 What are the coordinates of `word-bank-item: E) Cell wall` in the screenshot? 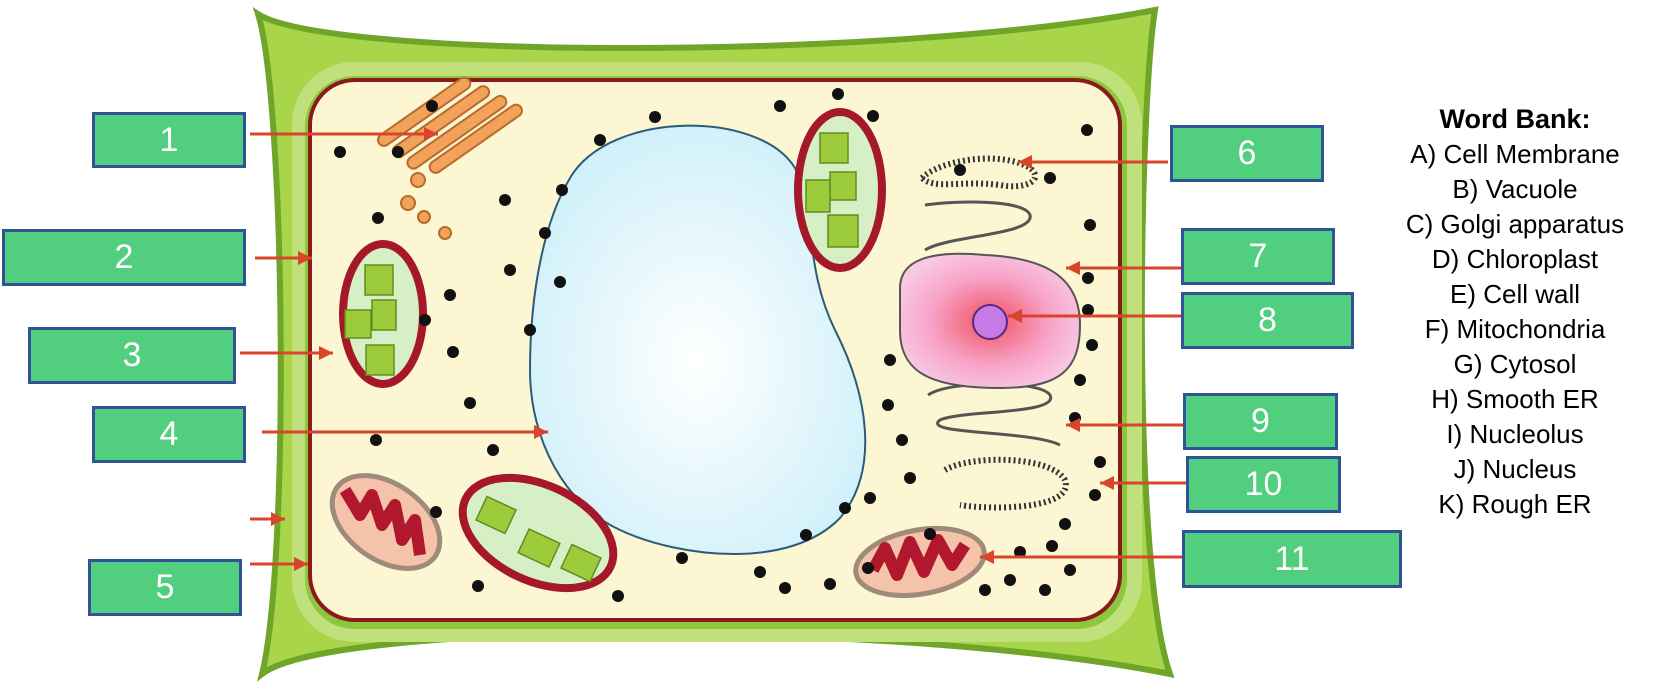 It's located at (1515, 294).